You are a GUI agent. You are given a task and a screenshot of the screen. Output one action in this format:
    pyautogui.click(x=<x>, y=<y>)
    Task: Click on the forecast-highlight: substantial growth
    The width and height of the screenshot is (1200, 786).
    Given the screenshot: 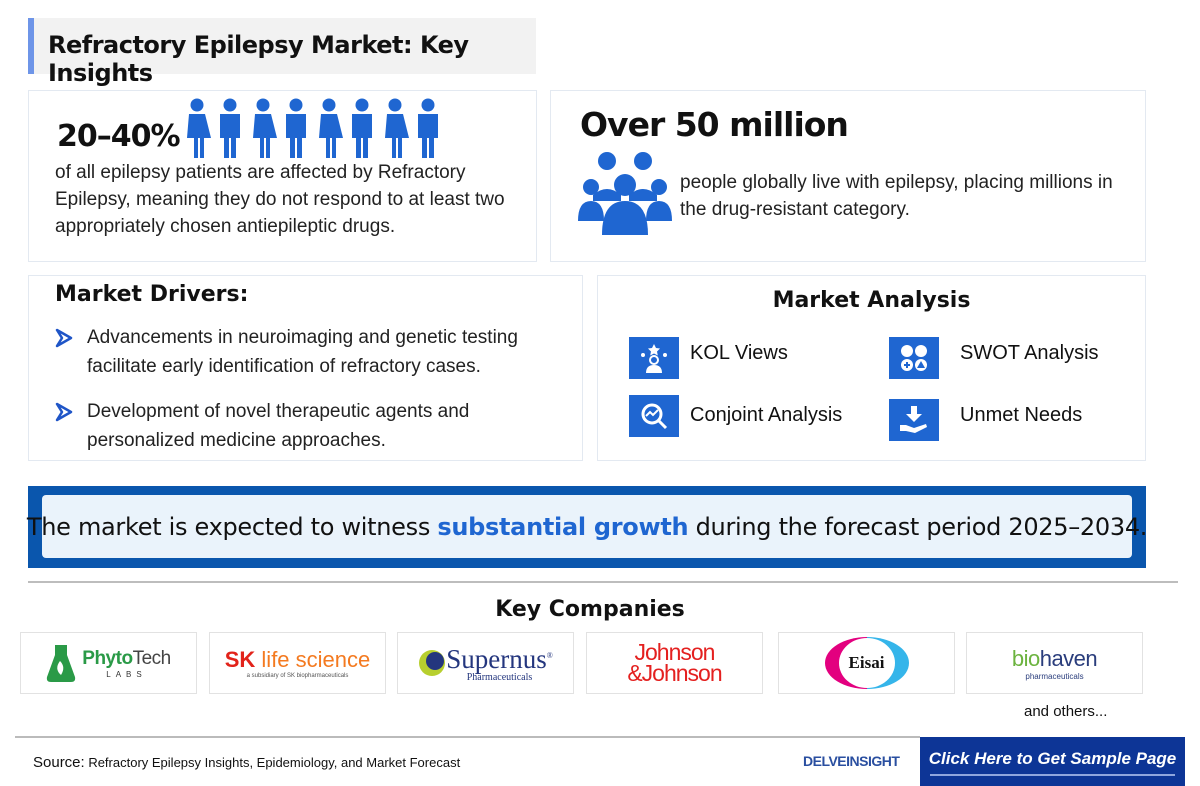 What is the action you would take?
    pyautogui.click(x=563, y=526)
    